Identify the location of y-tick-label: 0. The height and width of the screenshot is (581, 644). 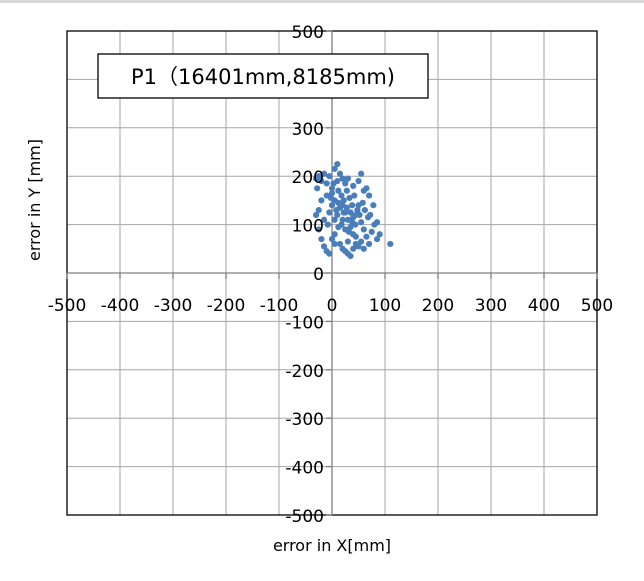
(318, 275).